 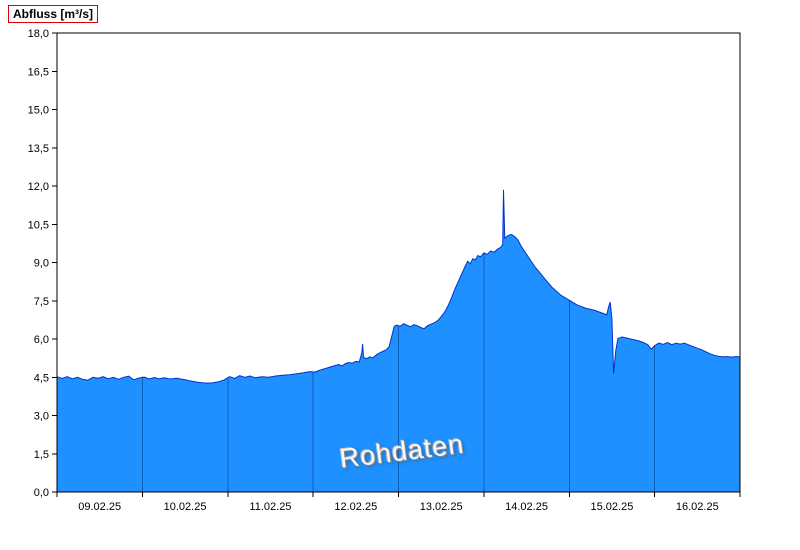 What do you see at coordinates (185, 507) in the screenshot?
I see `x-tick-label: 10.02.25` at bounding box center [185, 507].